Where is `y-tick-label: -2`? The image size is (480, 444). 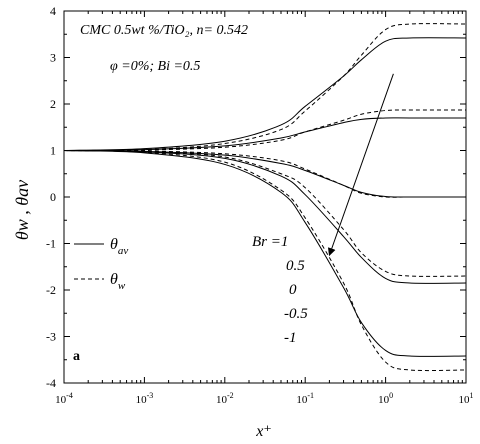
y-tick-label: -2 is located at coordinates (51, 290).